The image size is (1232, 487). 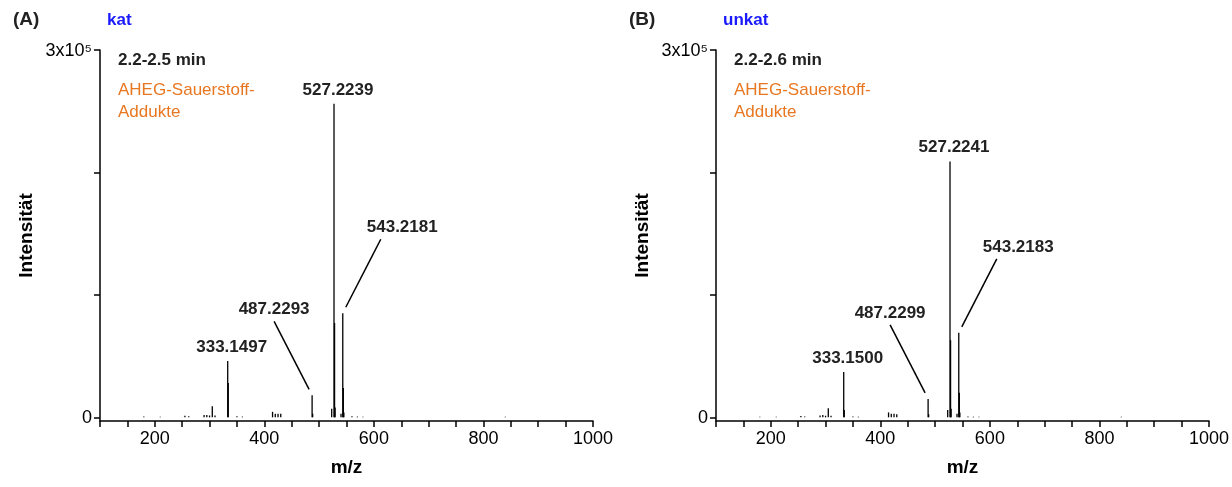 I want to click on annotation: 333.1497, so click(x=232, y=346).